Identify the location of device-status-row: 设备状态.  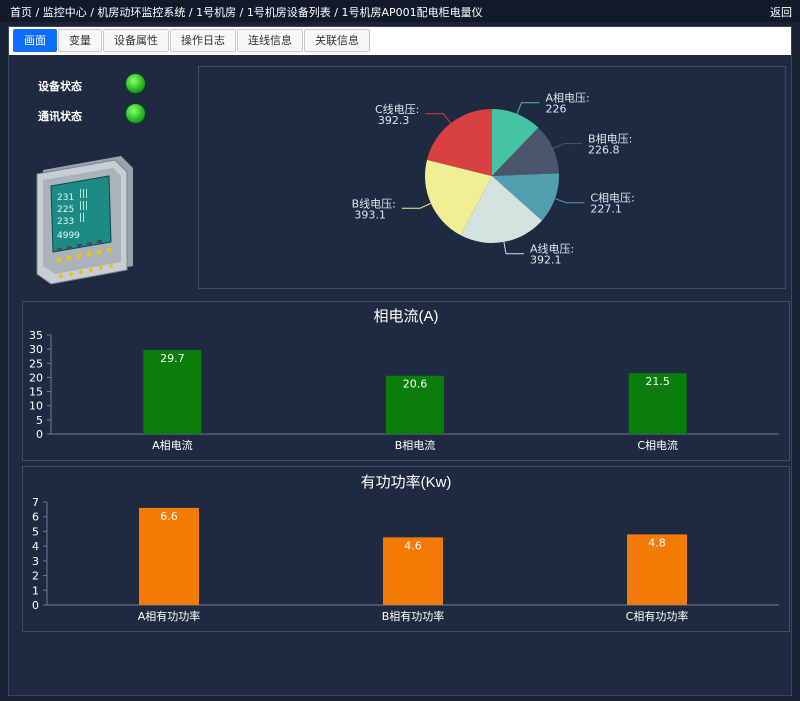
(109, 87).